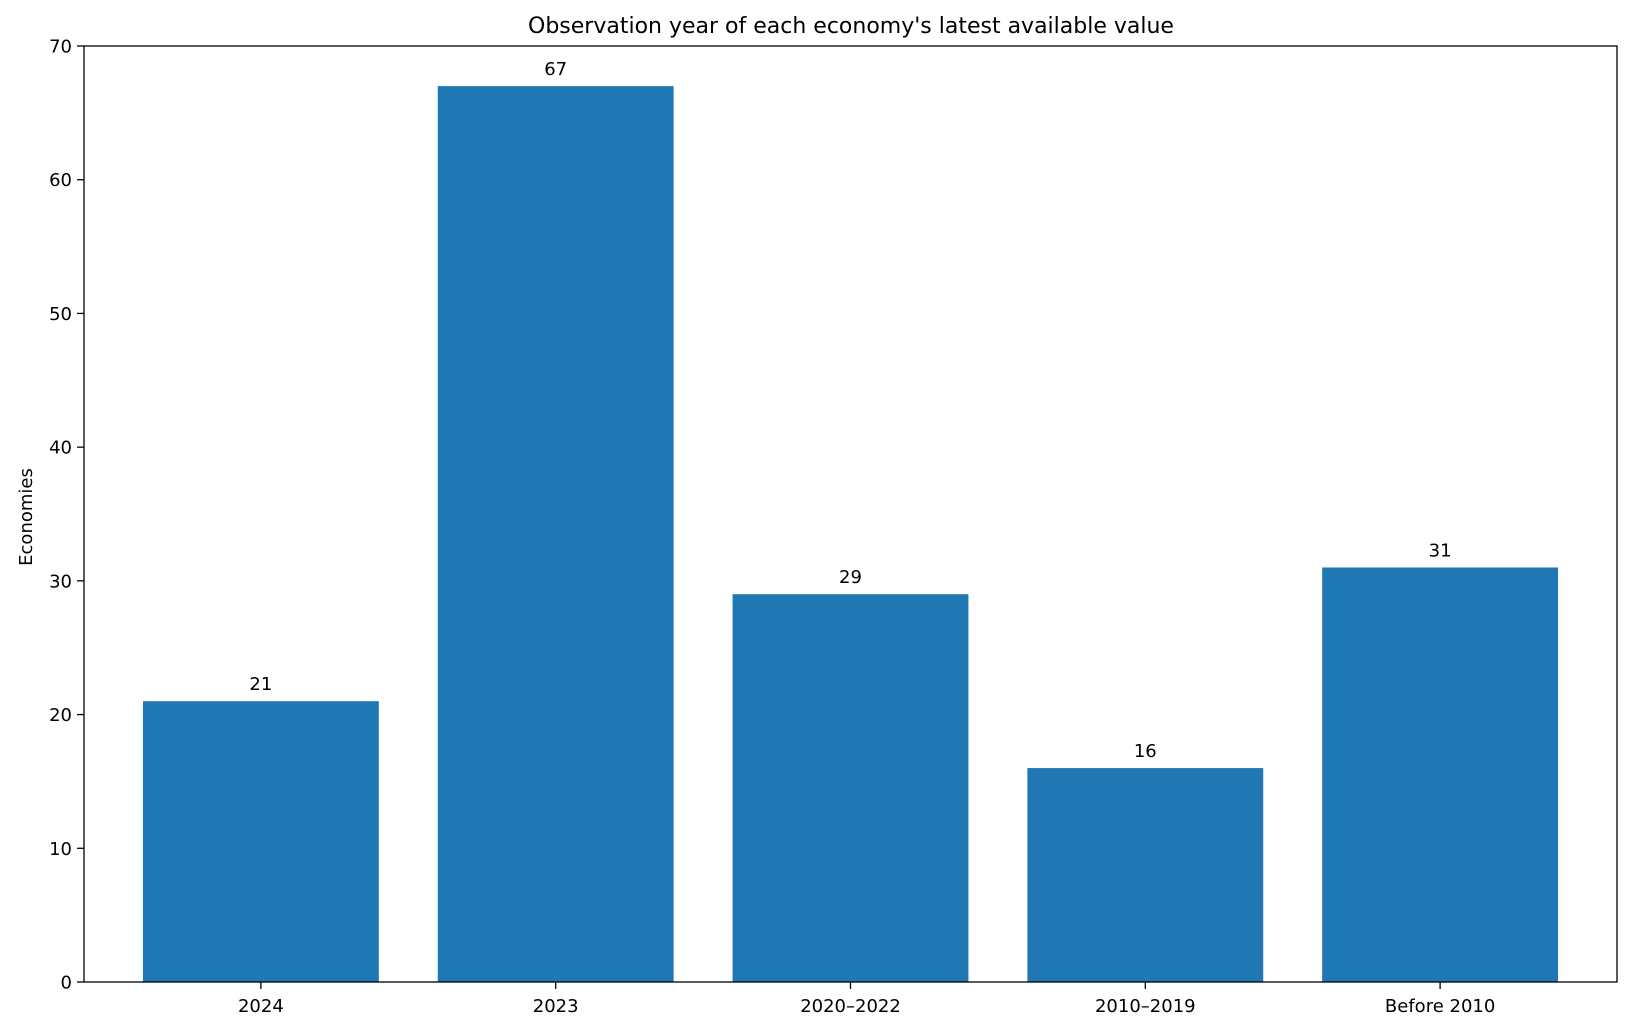 Image resolution: width=1634 pixels, height=1036 pixels. What do you see at coordinates (60, 314) in the screenshot?
I see `y-tick-label: 50` at bounding box center [60, 314].